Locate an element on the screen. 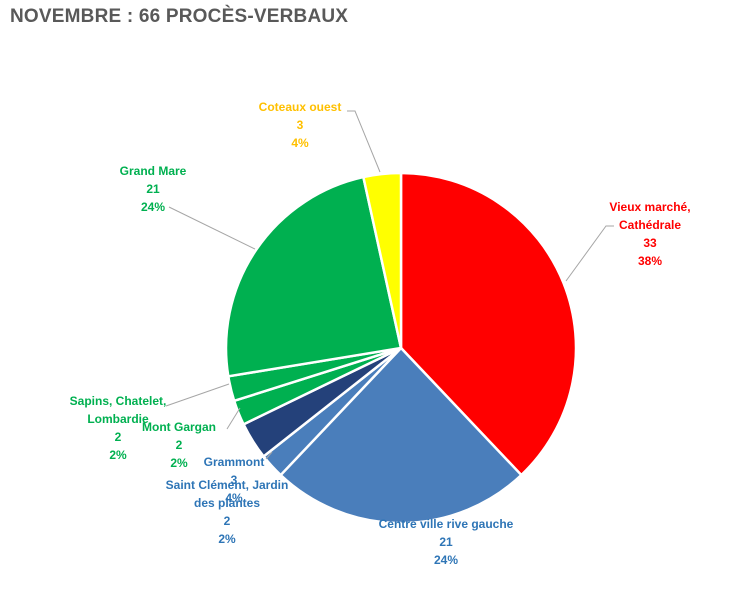 This screenshot has height=613, width=747. data-label-6: Sapins, Chatelet, Lombardie 2 2% is located at coordinates (118, 428).